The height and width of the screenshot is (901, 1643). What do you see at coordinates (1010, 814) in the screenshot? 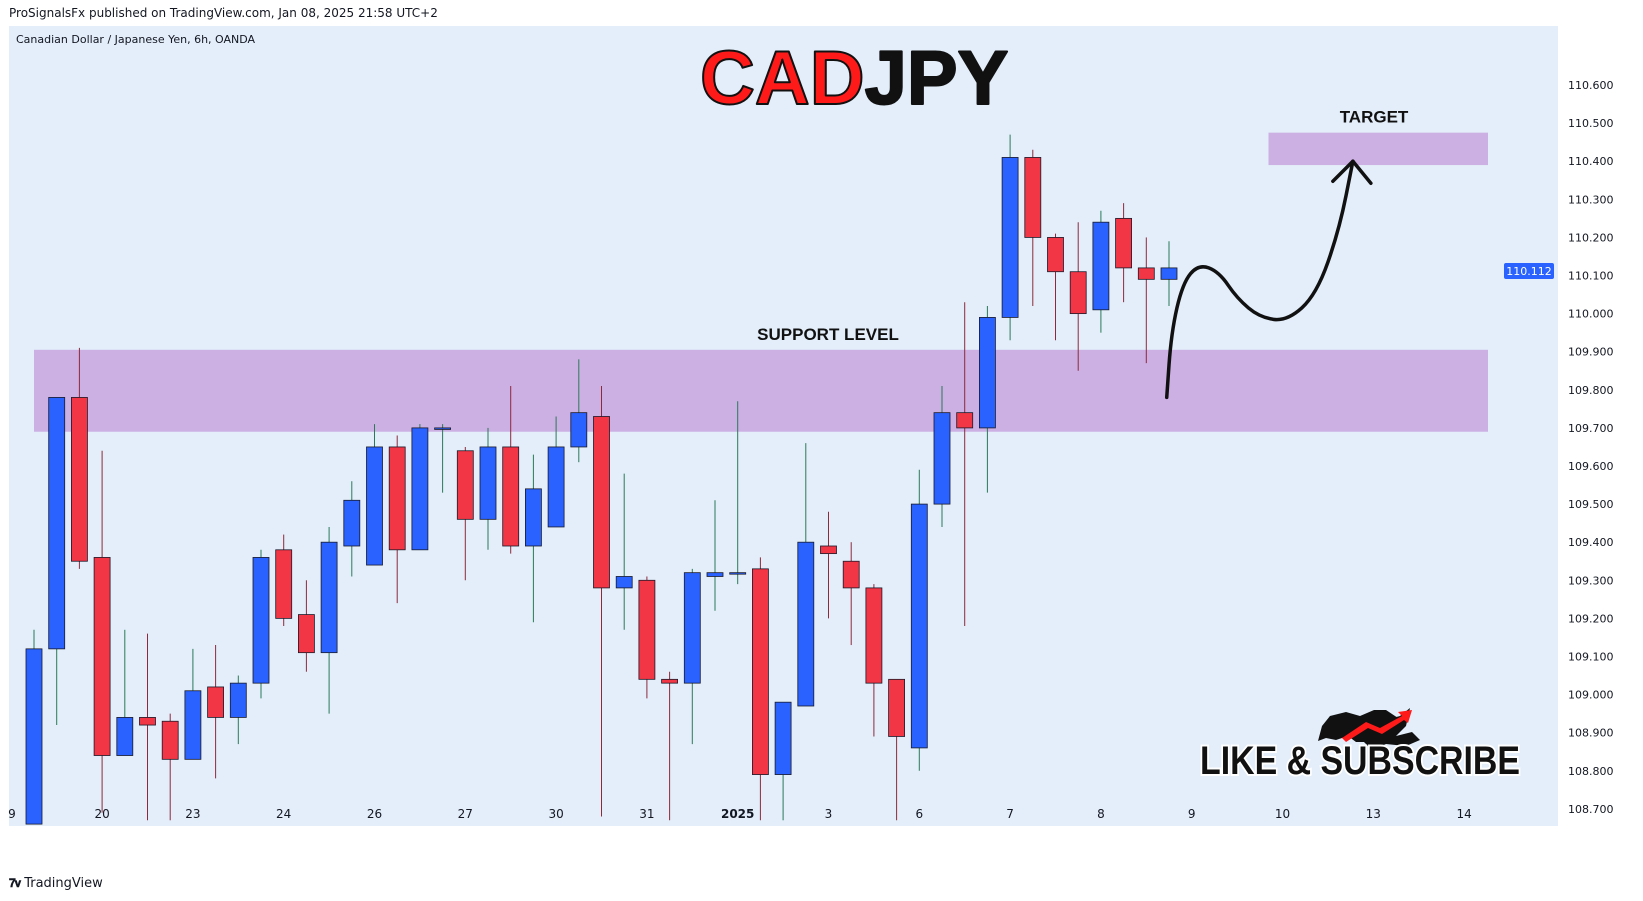
I see `time-tick-label: 7` at bounding box center [1010, 814].